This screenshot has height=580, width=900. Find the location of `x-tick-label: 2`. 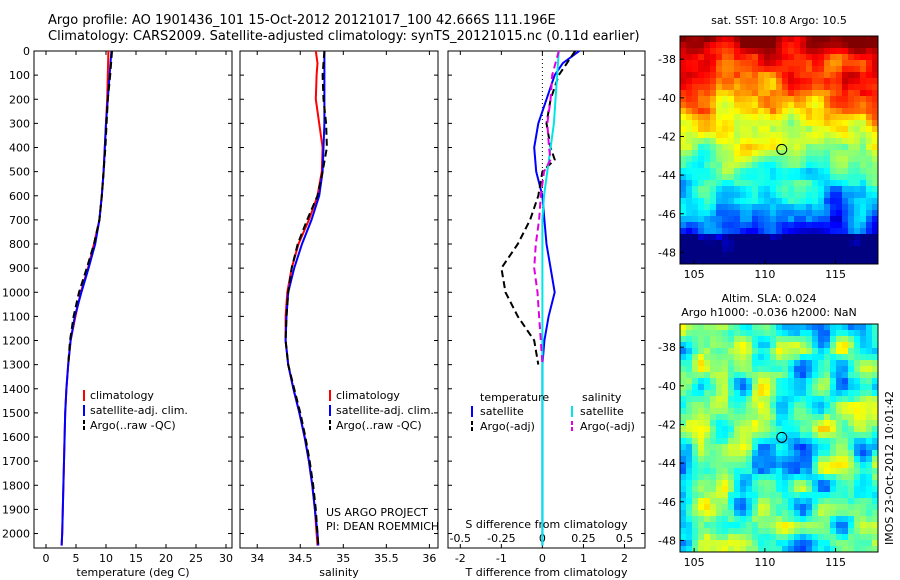

x-tick-label: 2 is located at coordinates (624, 558).